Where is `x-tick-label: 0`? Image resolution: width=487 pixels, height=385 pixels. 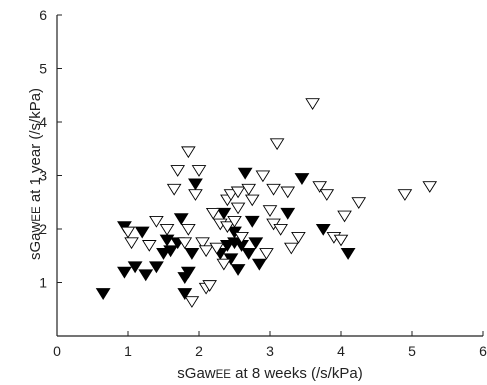
x-tick-label: 0 is located at coordinates (57, 351).